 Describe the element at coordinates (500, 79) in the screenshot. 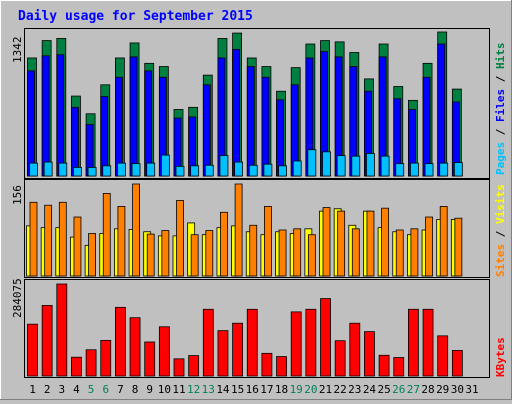

I see `legend-sep-2: /` at that location.